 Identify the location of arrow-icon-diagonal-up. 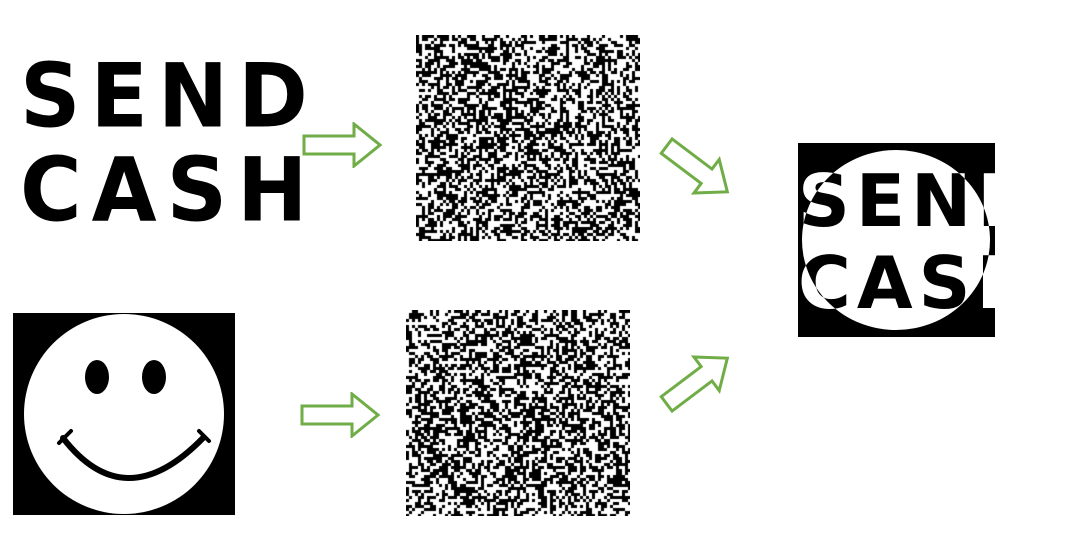
(694, 384).